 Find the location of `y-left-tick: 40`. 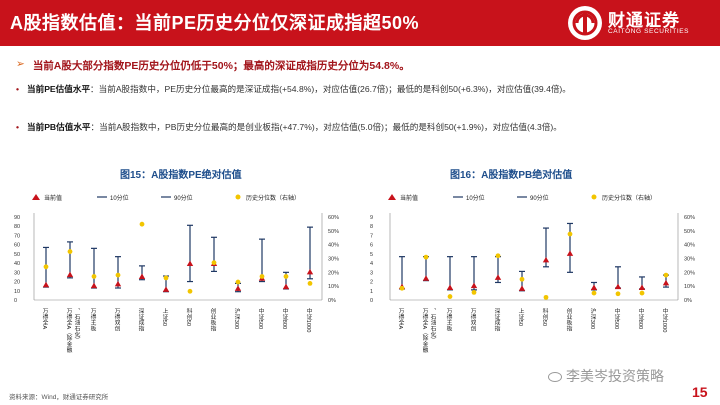

y-left-tick: 40 is located at coordinates (17, 264).